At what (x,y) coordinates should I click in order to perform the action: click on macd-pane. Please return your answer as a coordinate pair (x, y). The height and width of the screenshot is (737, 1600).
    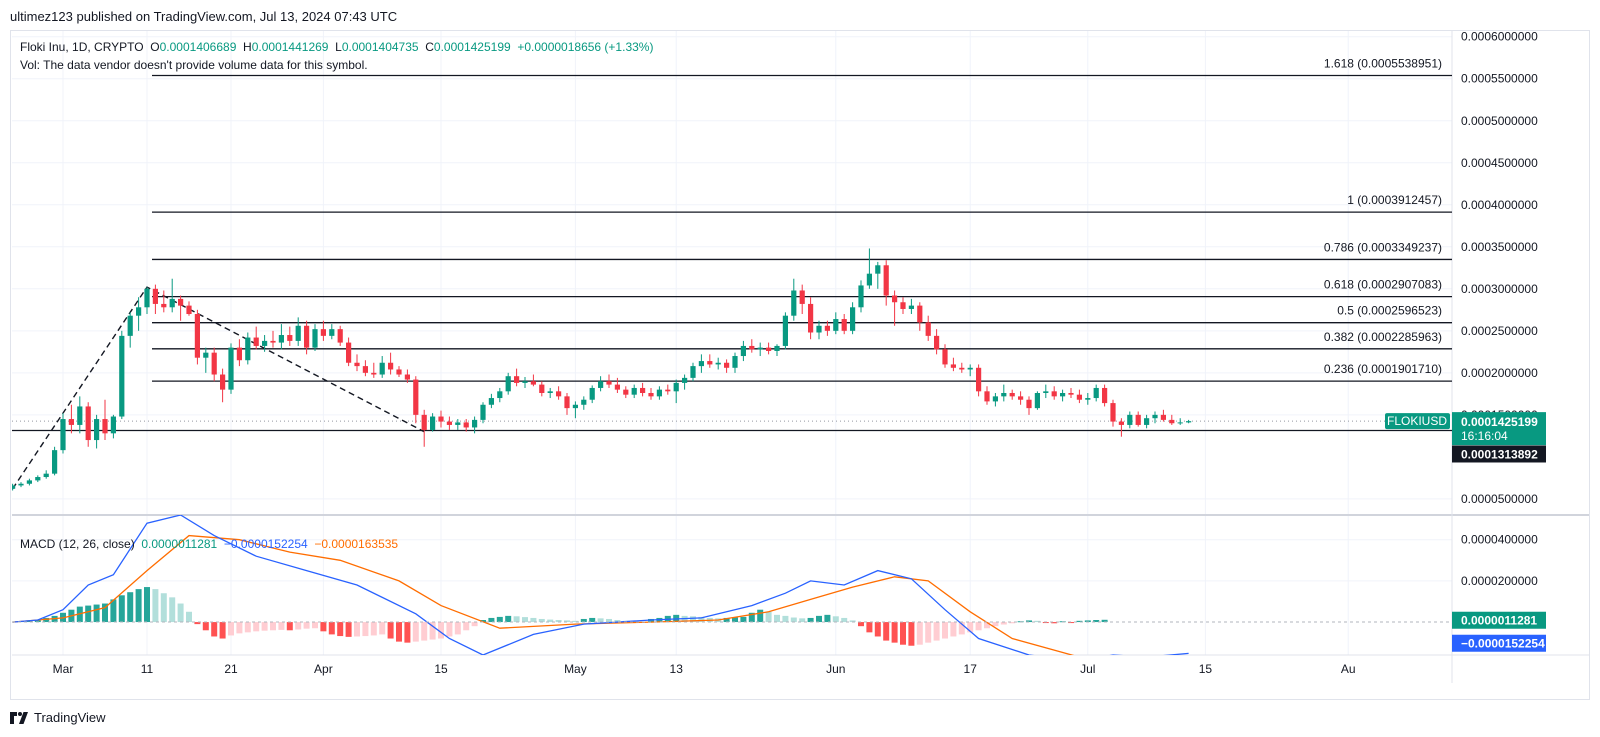
    Looking at the image, I should click on (600, 585).